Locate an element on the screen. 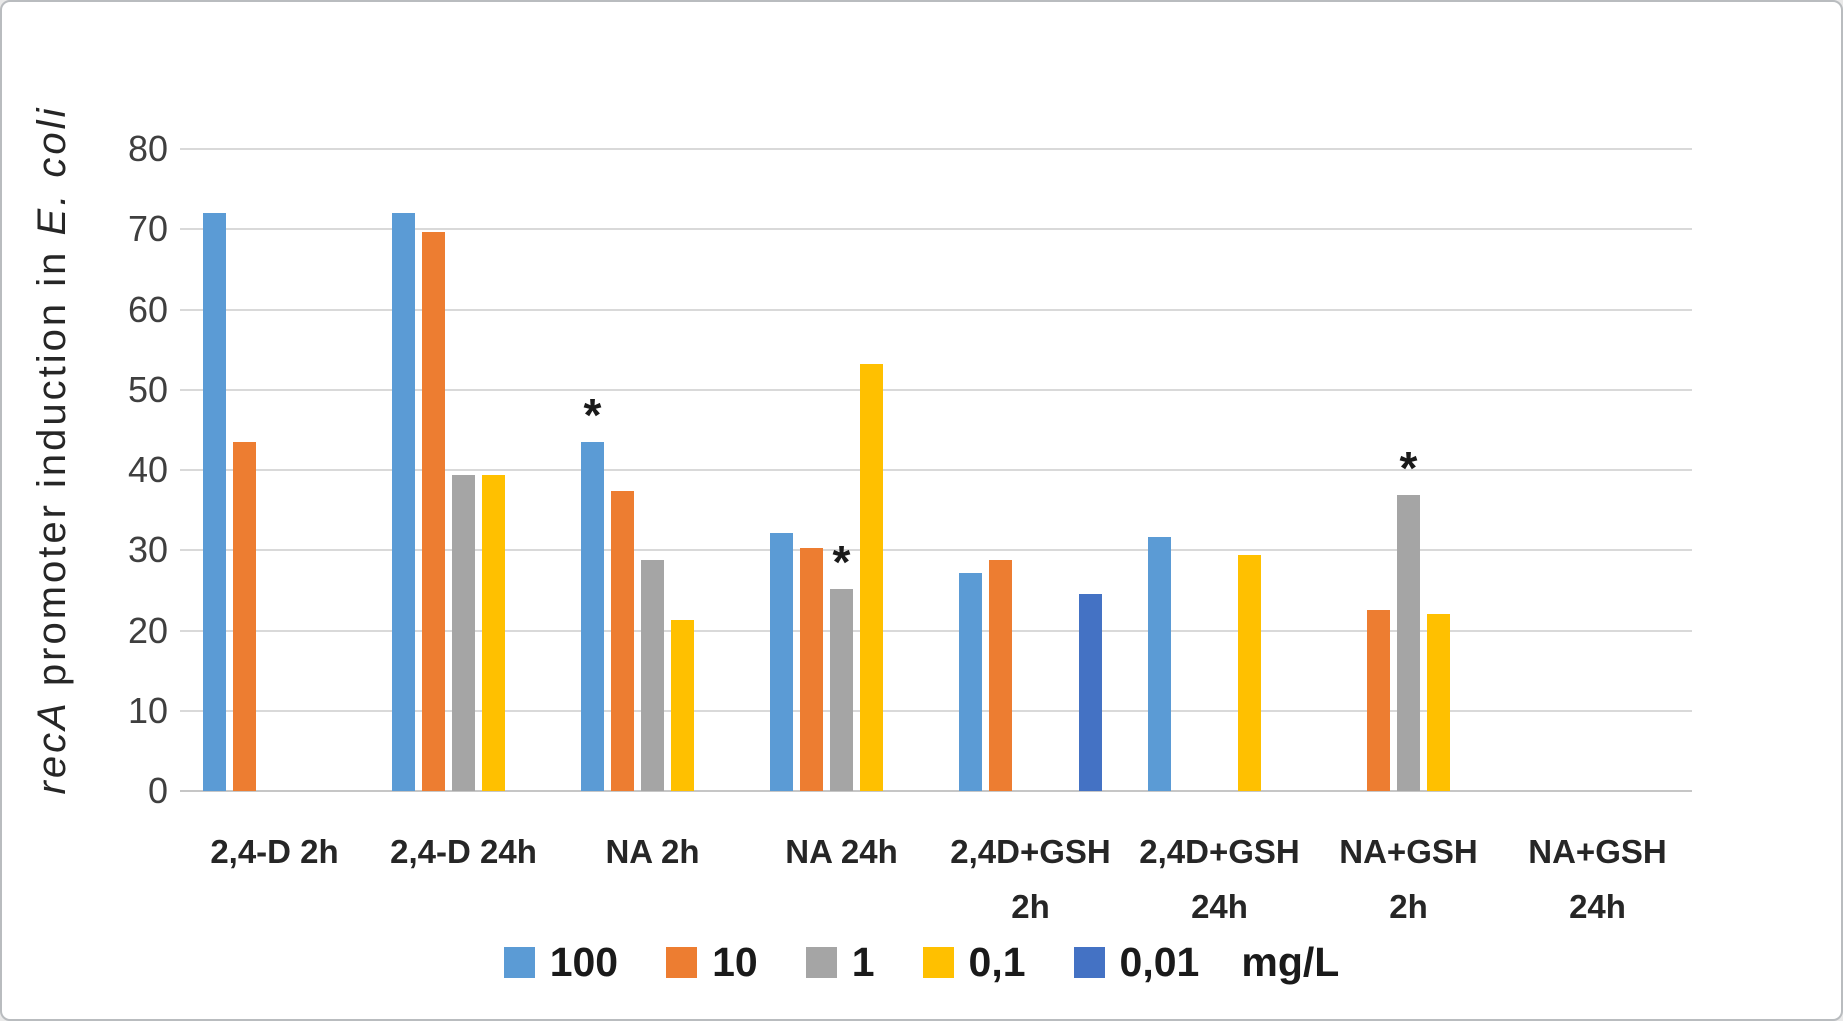  x-category-label-2-4-D-2h: 2,4-D 2h is located at coordinates (274, 851).